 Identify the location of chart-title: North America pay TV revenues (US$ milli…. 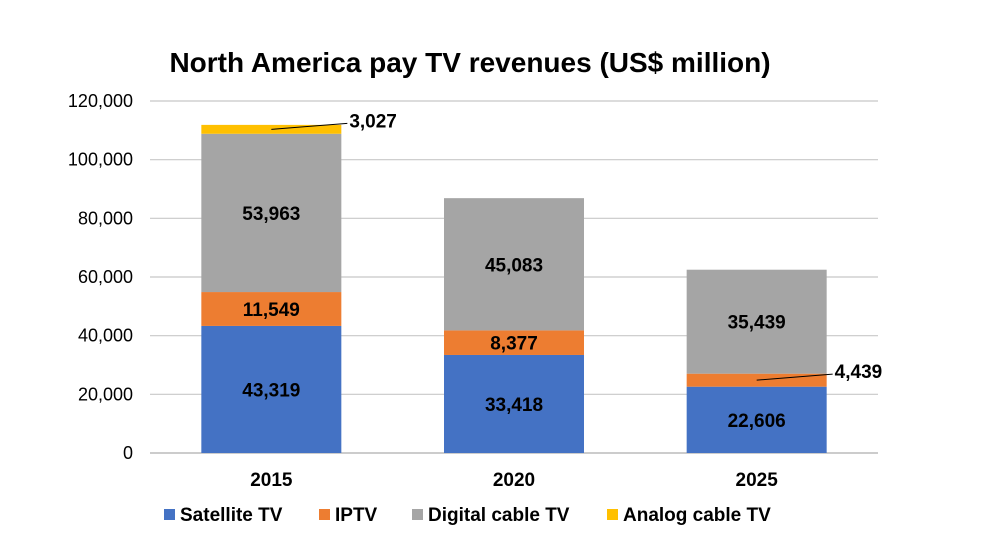
(469, 62).